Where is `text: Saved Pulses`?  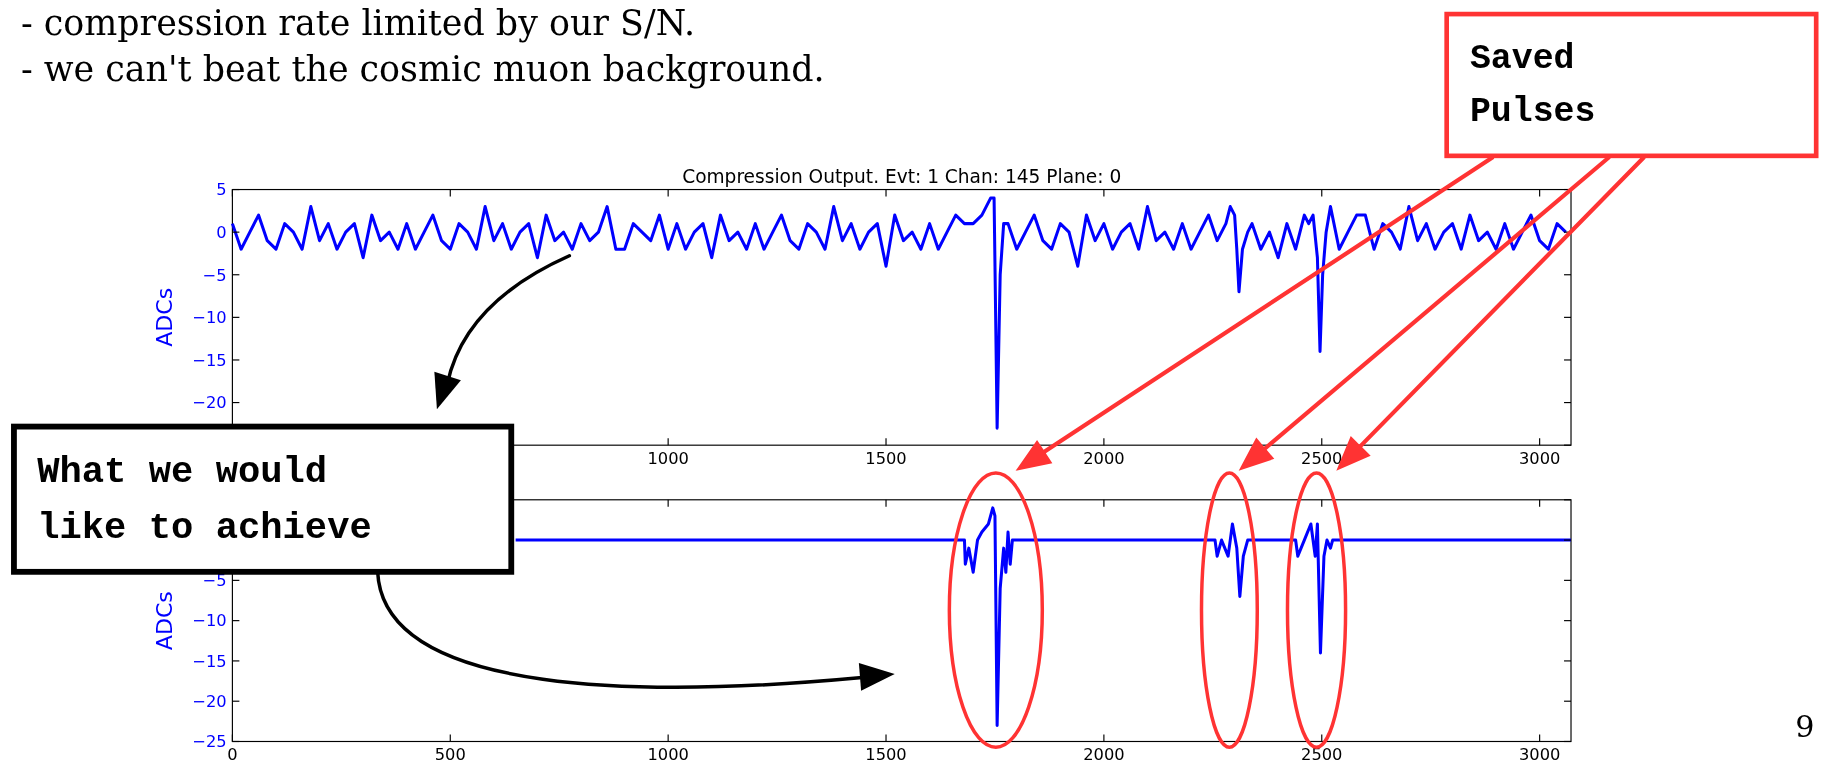 text: Saved Pulses is located at coordinates (1532, 84).